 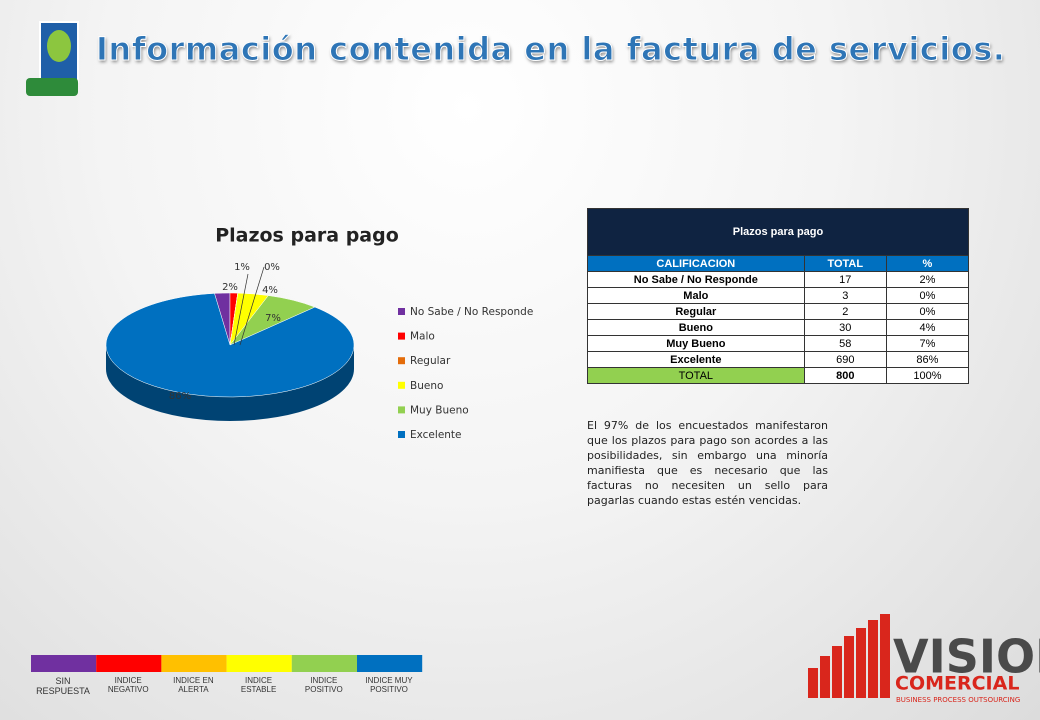 I want to click on table-row: Regular 2 0%, so click(x=778, y=311).